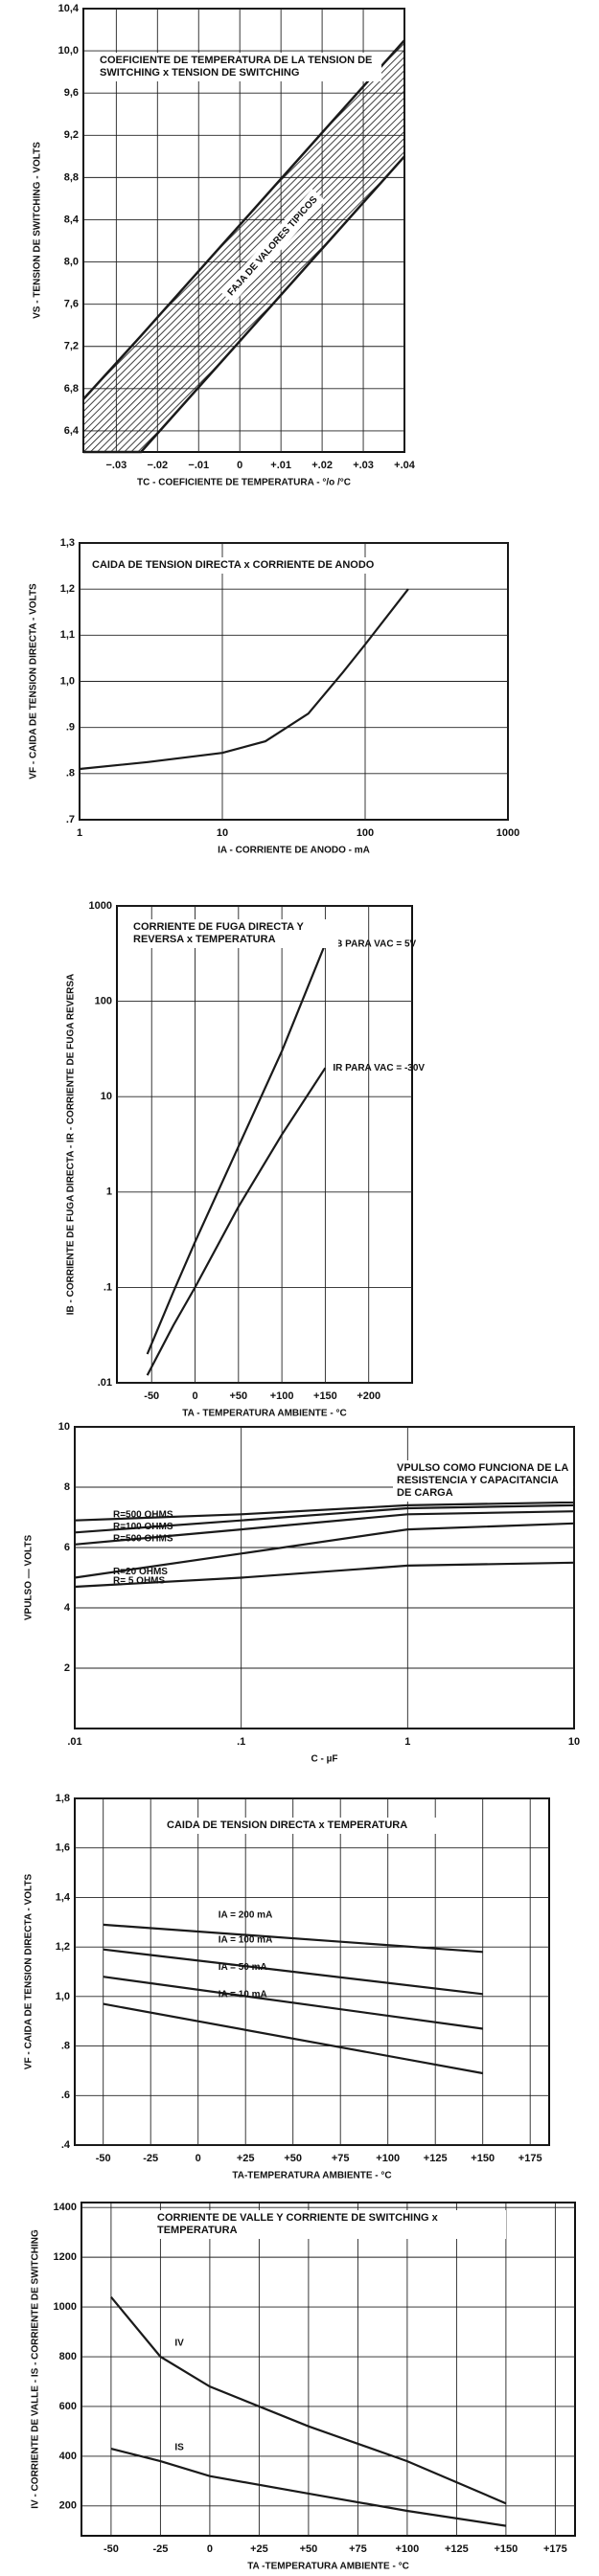 This screenshot has width=599, height=2576. Describe the element at coordinates (374, 943) in the screenshot. I see `series-label: IB PARA VAC = 5V` at that location.